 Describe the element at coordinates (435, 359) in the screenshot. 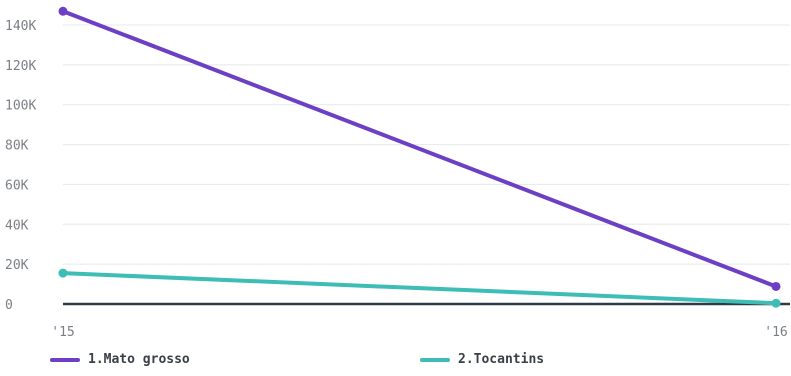

I see `legend-swatch-tocantins` at that location.